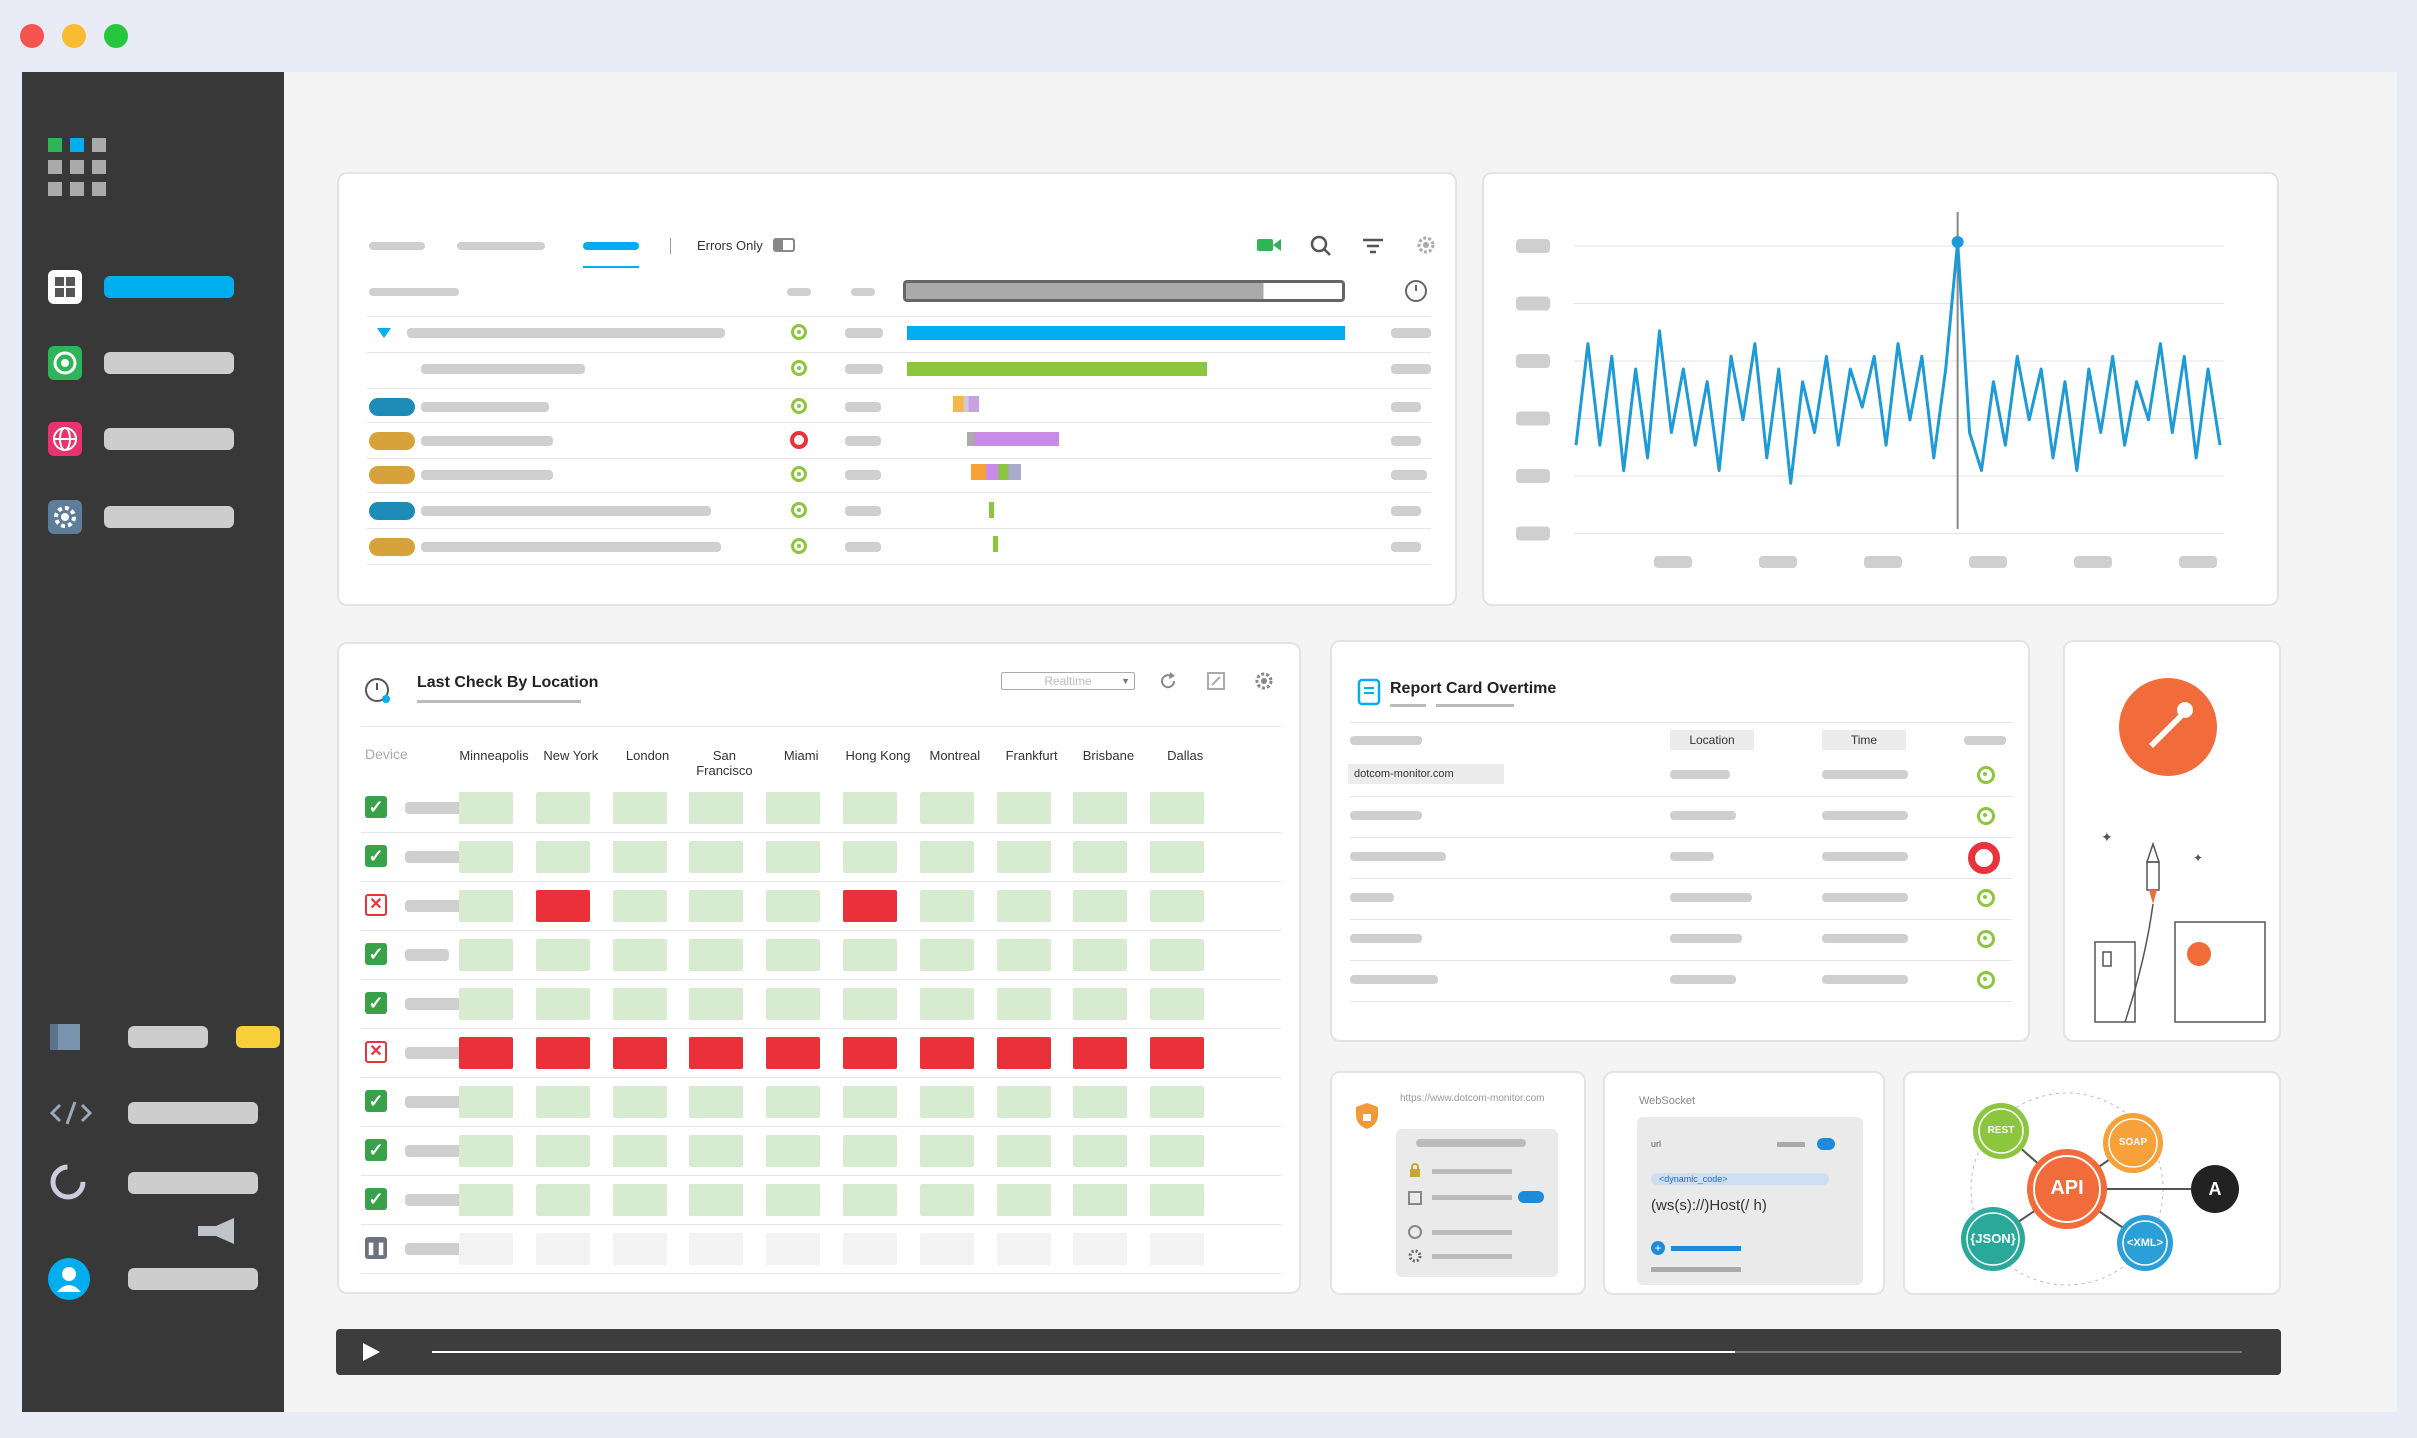 The width and height of the screenshot is (2417, 1438). What do you see at coordinates (1416, 291) in the screenshot?
I see `clock-icon` at bounding box center [1416, 291].